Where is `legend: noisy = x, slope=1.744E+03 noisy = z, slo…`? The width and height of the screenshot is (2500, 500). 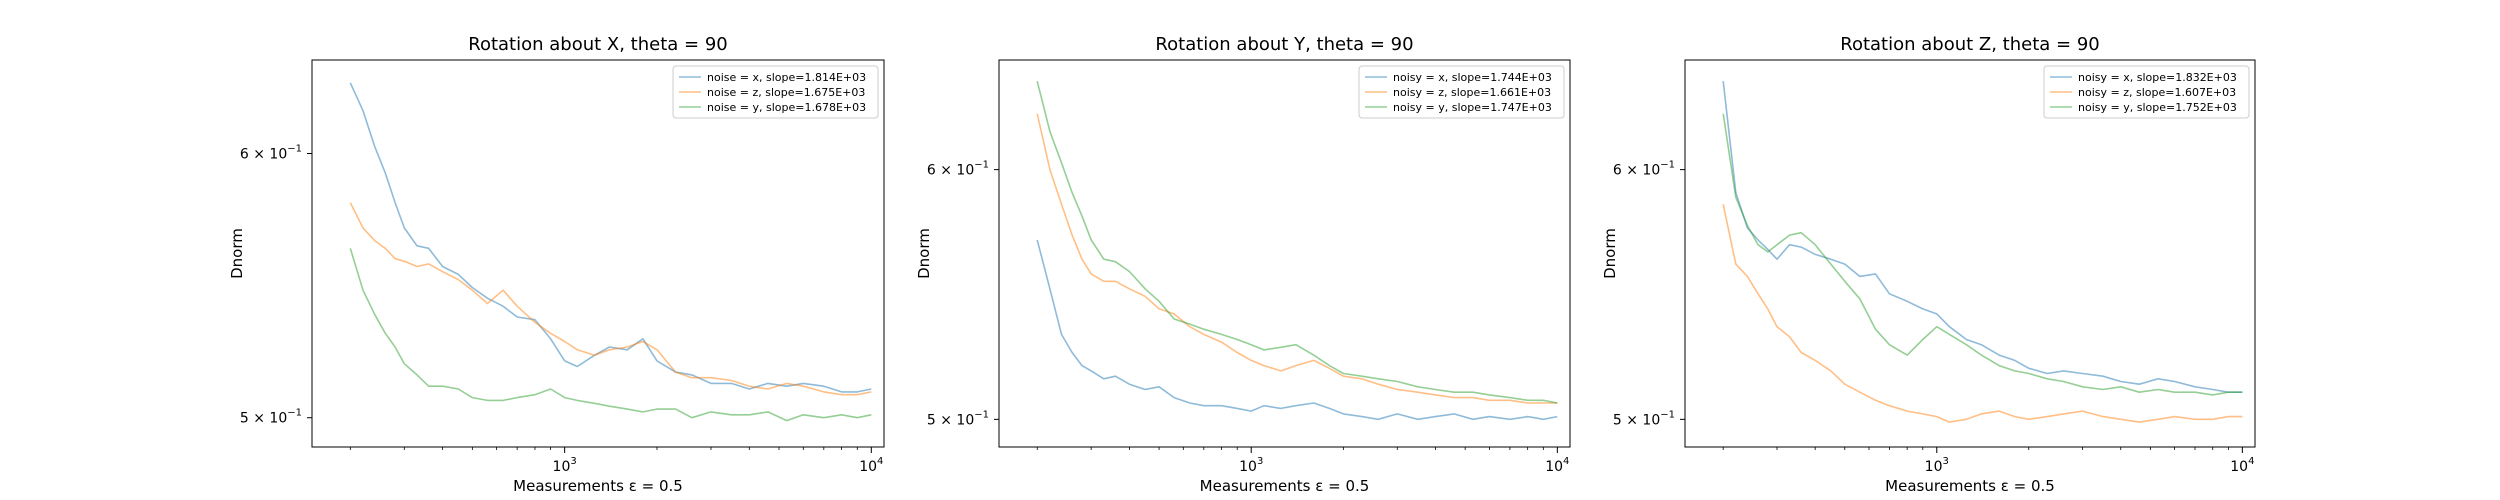 legend: noisy = x, slope=1.744E+03 noisy = z, slo… is located at coordinates (1461, 92).